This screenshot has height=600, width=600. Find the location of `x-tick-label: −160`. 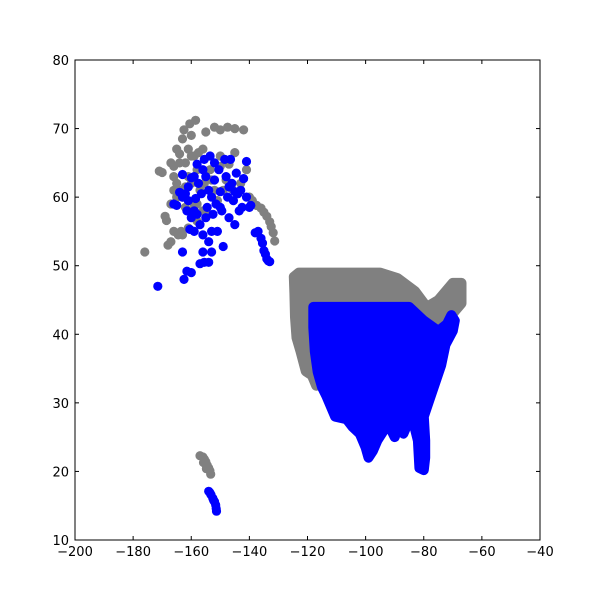

x-tick-label: −160 is located at coordinates (191, 552).